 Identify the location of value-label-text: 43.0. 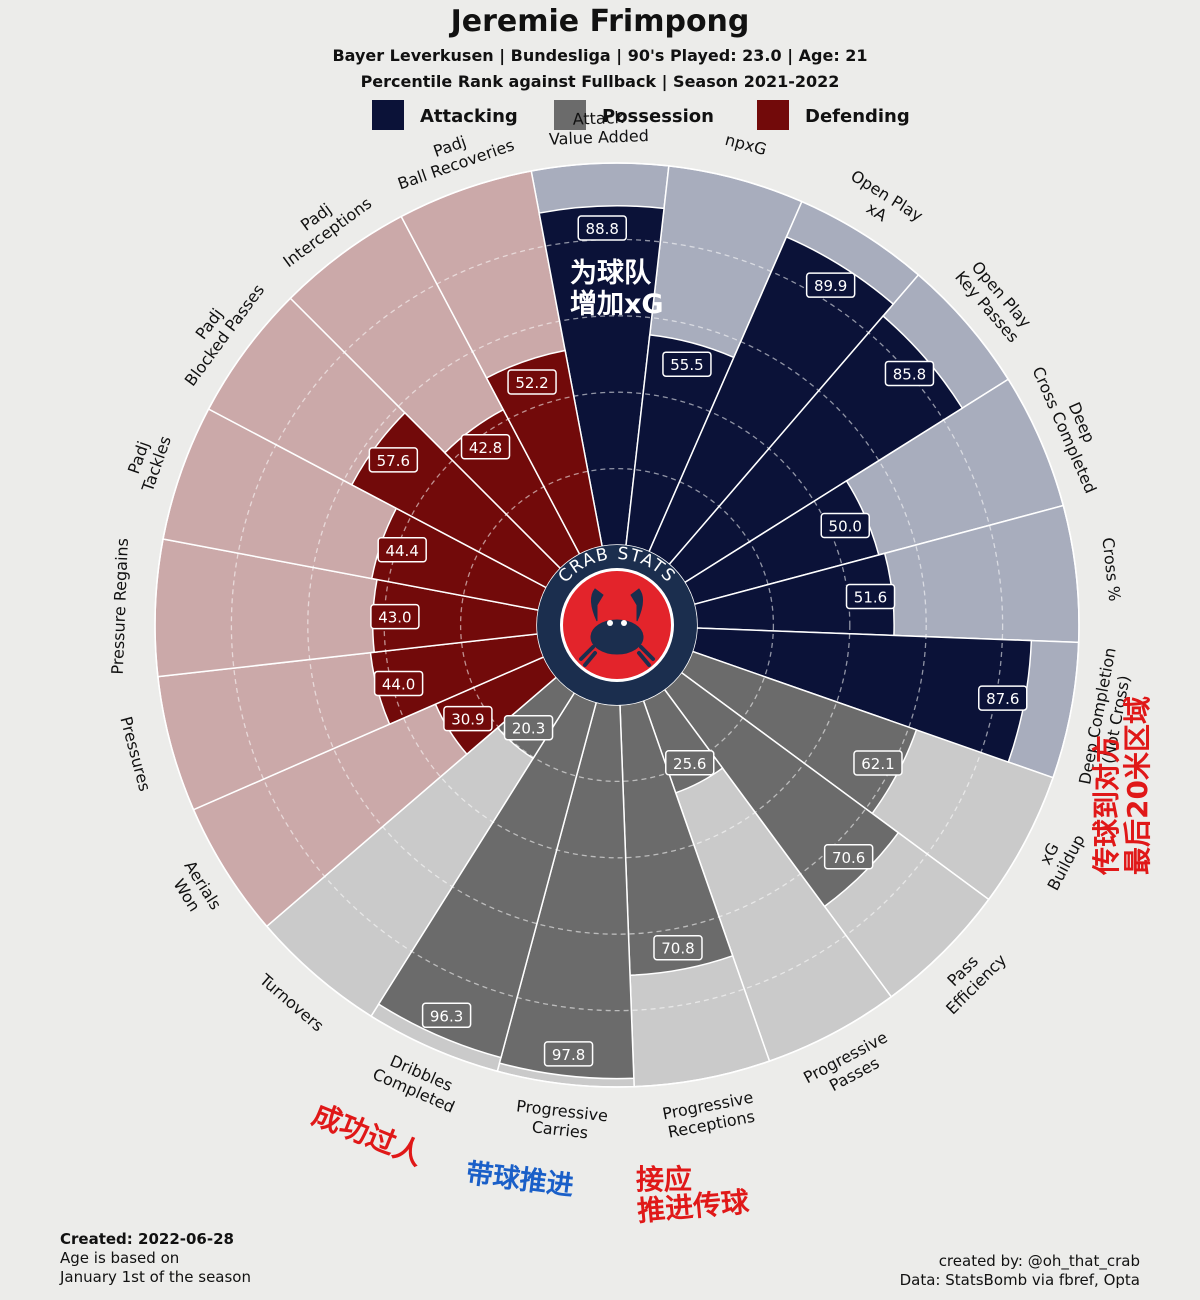
(394, 618).